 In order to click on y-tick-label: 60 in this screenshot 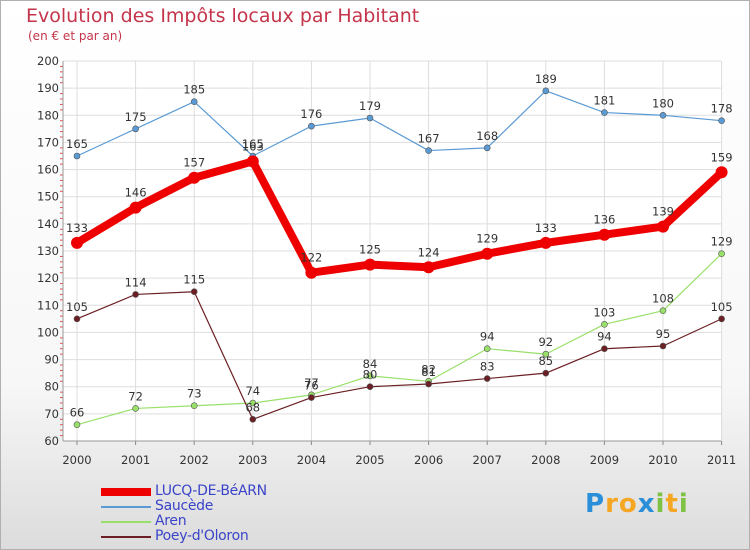, I will do `click(51, 441)`.